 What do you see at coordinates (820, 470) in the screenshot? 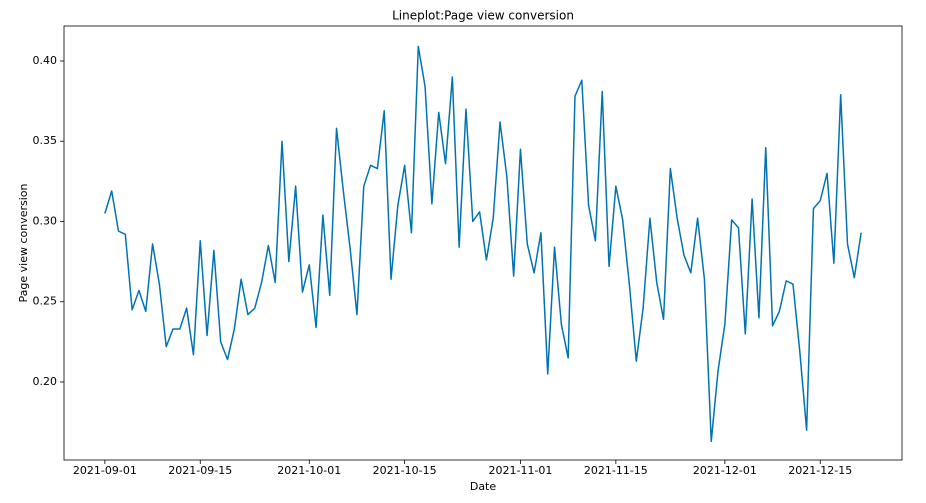
I see `x-tick-label: 2021-12-15` at bounding box center [820, 470].